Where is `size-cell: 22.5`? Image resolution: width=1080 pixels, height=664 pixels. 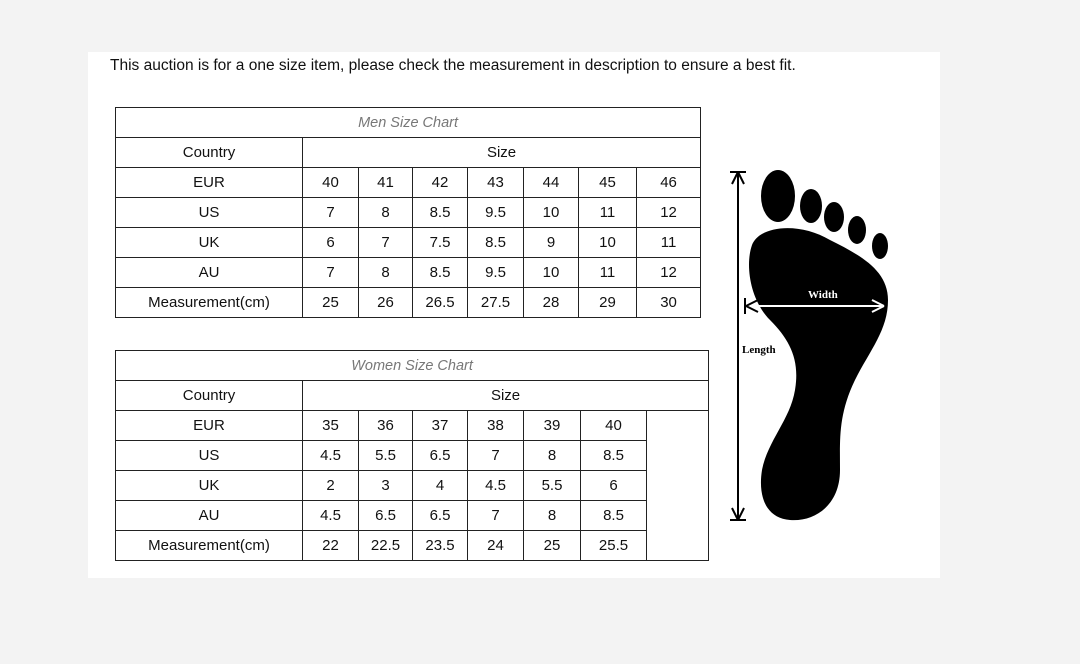 size-cell: 22.5 is located at coordinates (385, 545).